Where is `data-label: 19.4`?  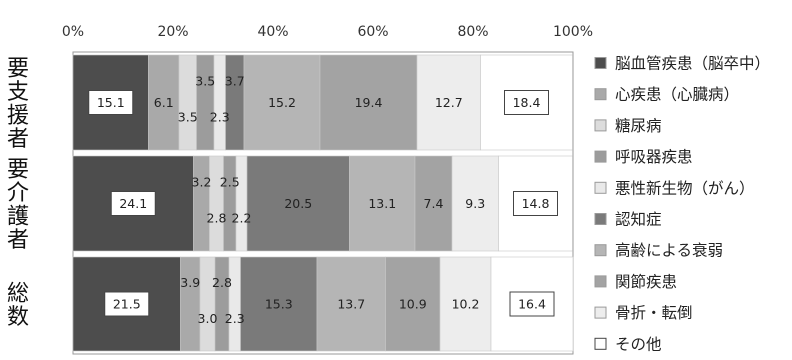
data-label: 19.4 is located at coordinates (369, 102).